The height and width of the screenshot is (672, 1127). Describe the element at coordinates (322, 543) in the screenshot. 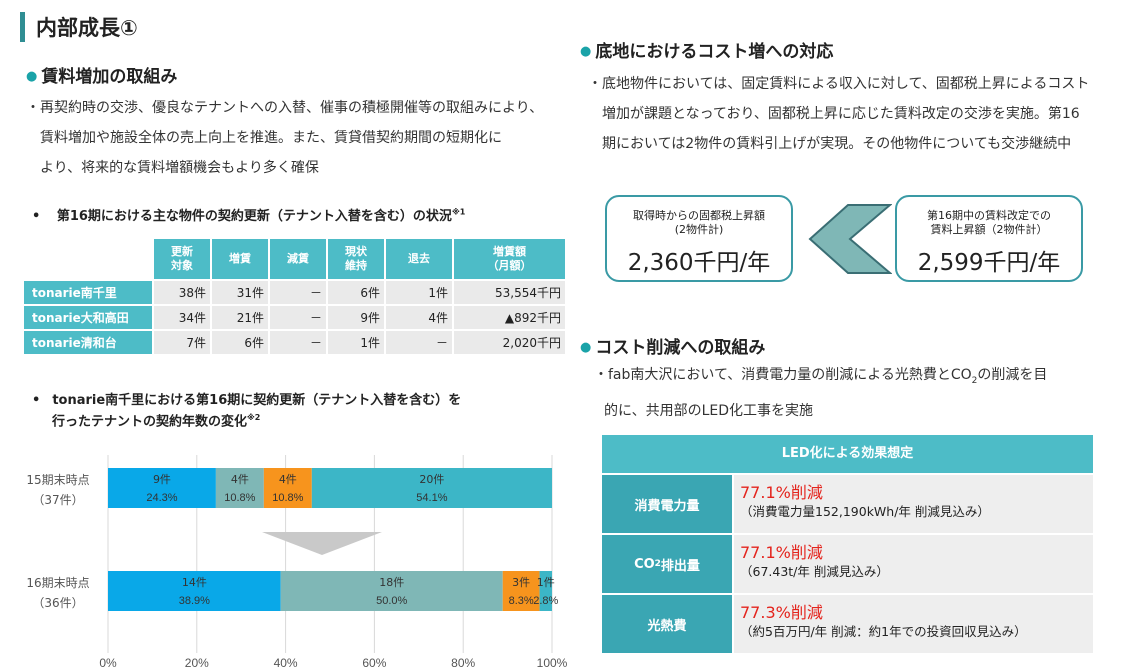

I see `down-arrow-icon` at that location.